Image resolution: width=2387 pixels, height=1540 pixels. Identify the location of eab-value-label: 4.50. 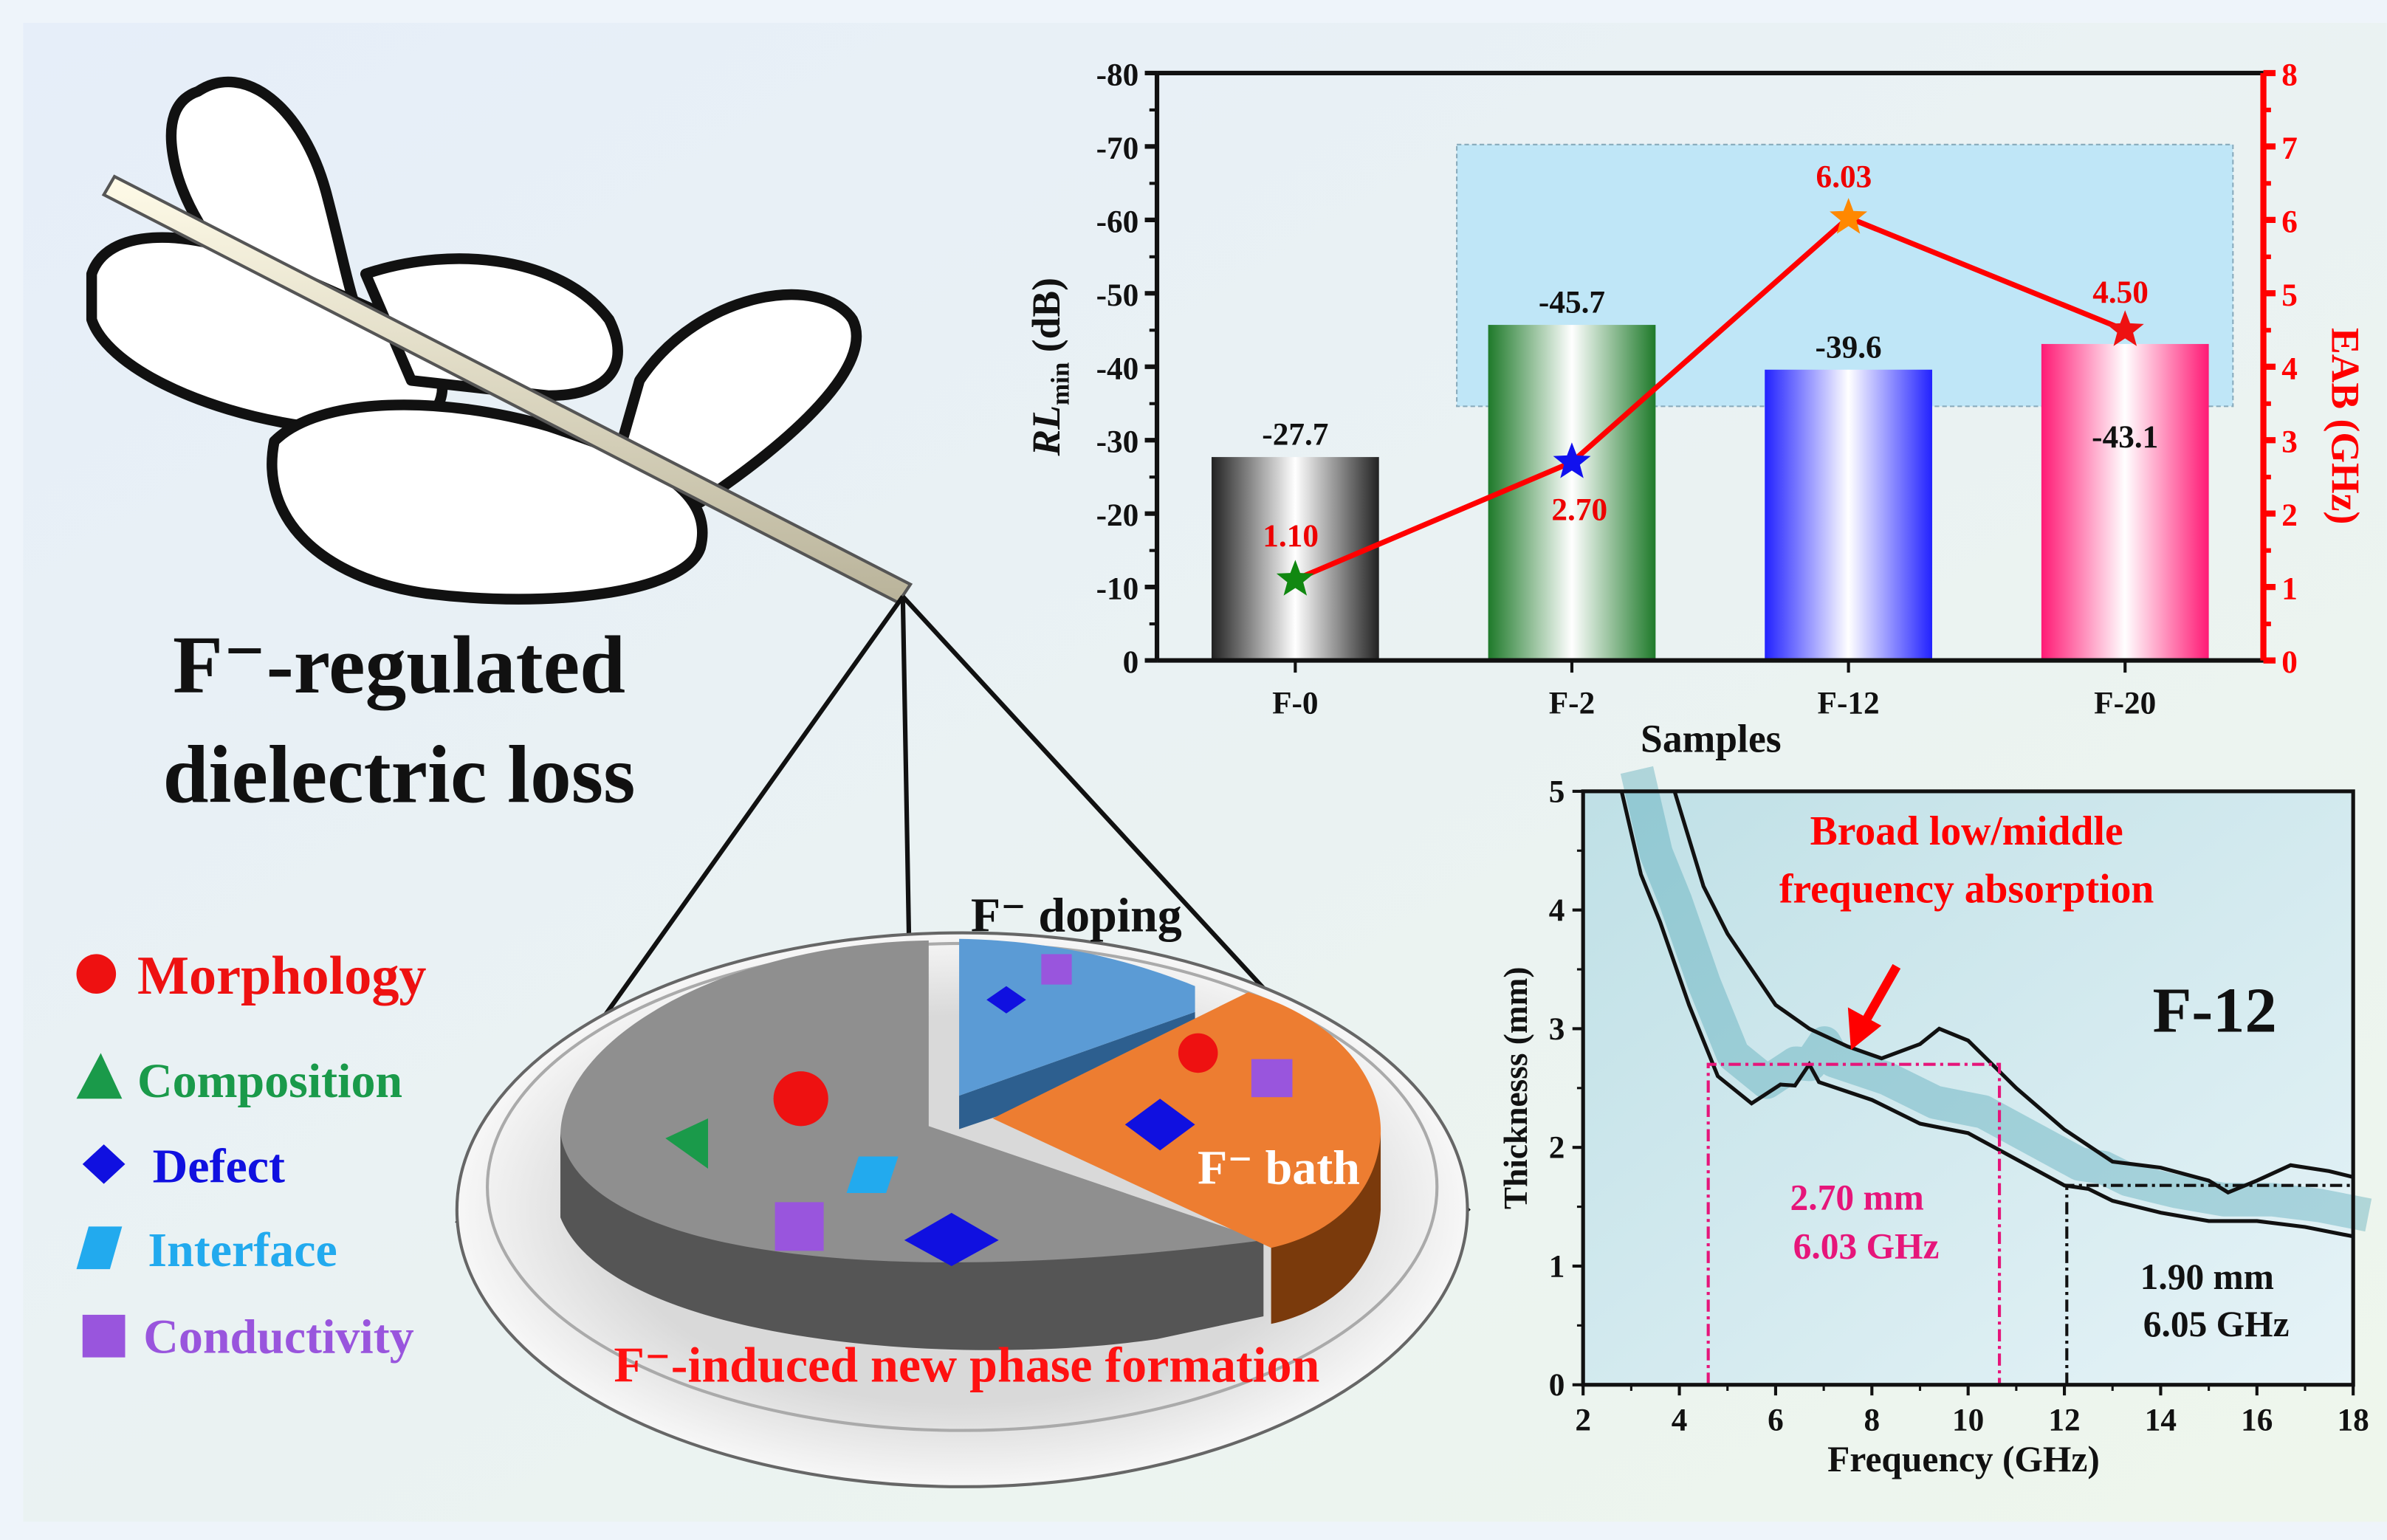
(2120, 292).